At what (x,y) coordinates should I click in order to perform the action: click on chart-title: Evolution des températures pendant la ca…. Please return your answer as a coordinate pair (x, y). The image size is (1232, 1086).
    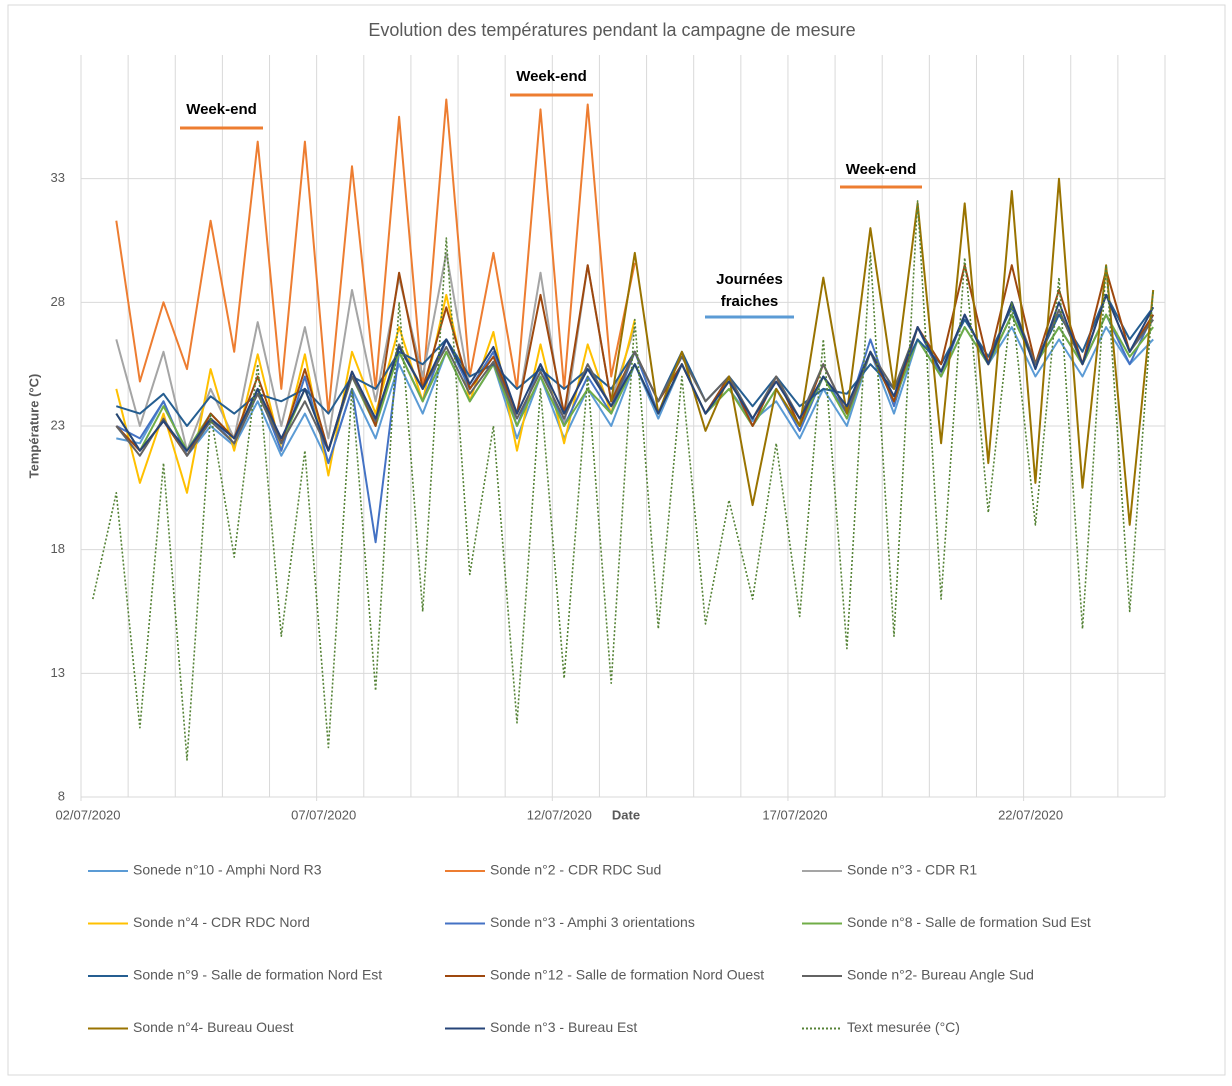
    Looking at the image, I should click on (611, 30).